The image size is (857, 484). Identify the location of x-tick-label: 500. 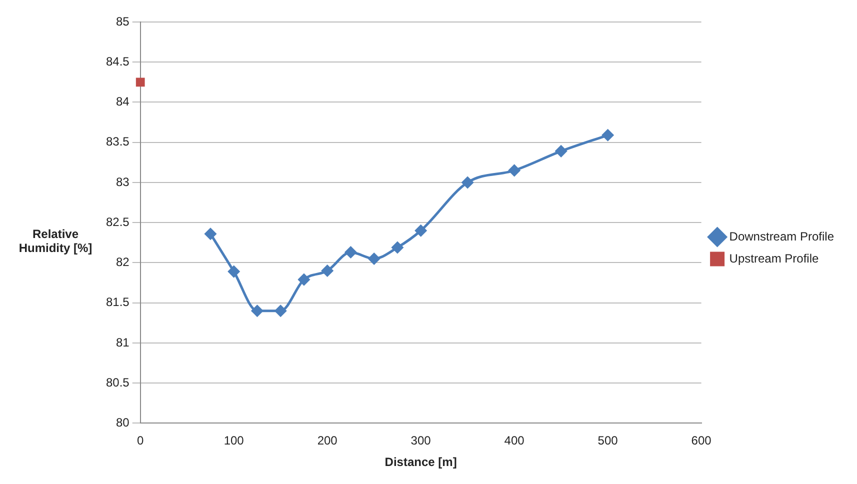
(608, 441).